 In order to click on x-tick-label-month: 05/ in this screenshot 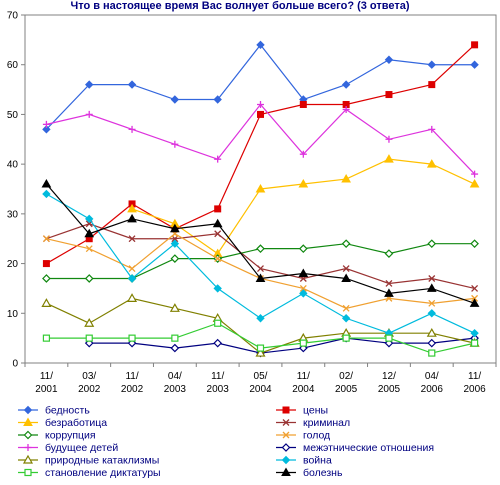, I will do `click(261, 376)`.